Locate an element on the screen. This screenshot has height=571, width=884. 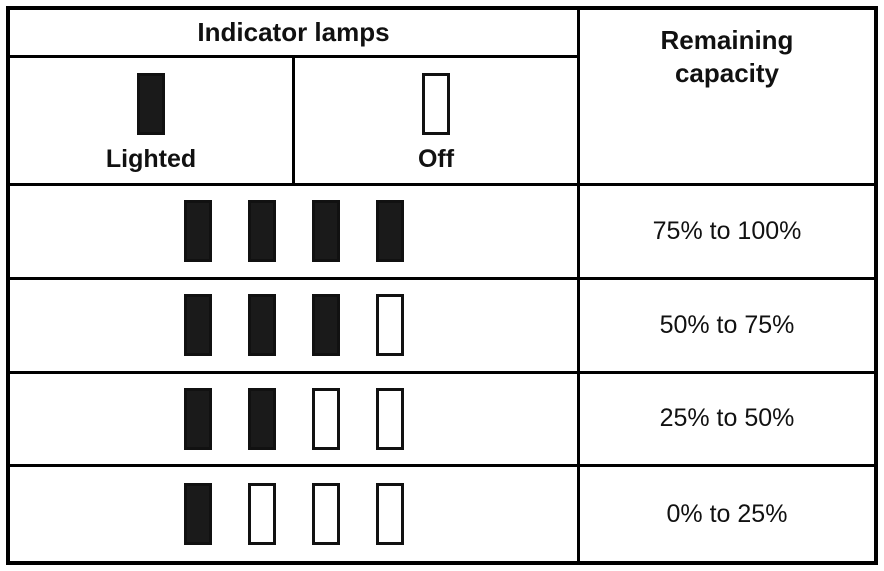
legend-off-cell: Off is located at coordinates (437, 122).